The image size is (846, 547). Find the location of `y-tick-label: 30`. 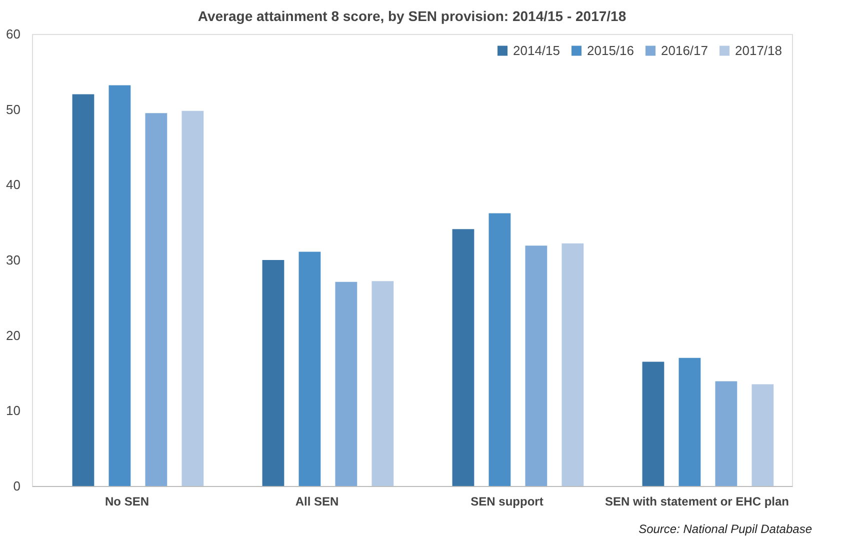

y-tick-label: 30 is located at coordinates (13, 260).